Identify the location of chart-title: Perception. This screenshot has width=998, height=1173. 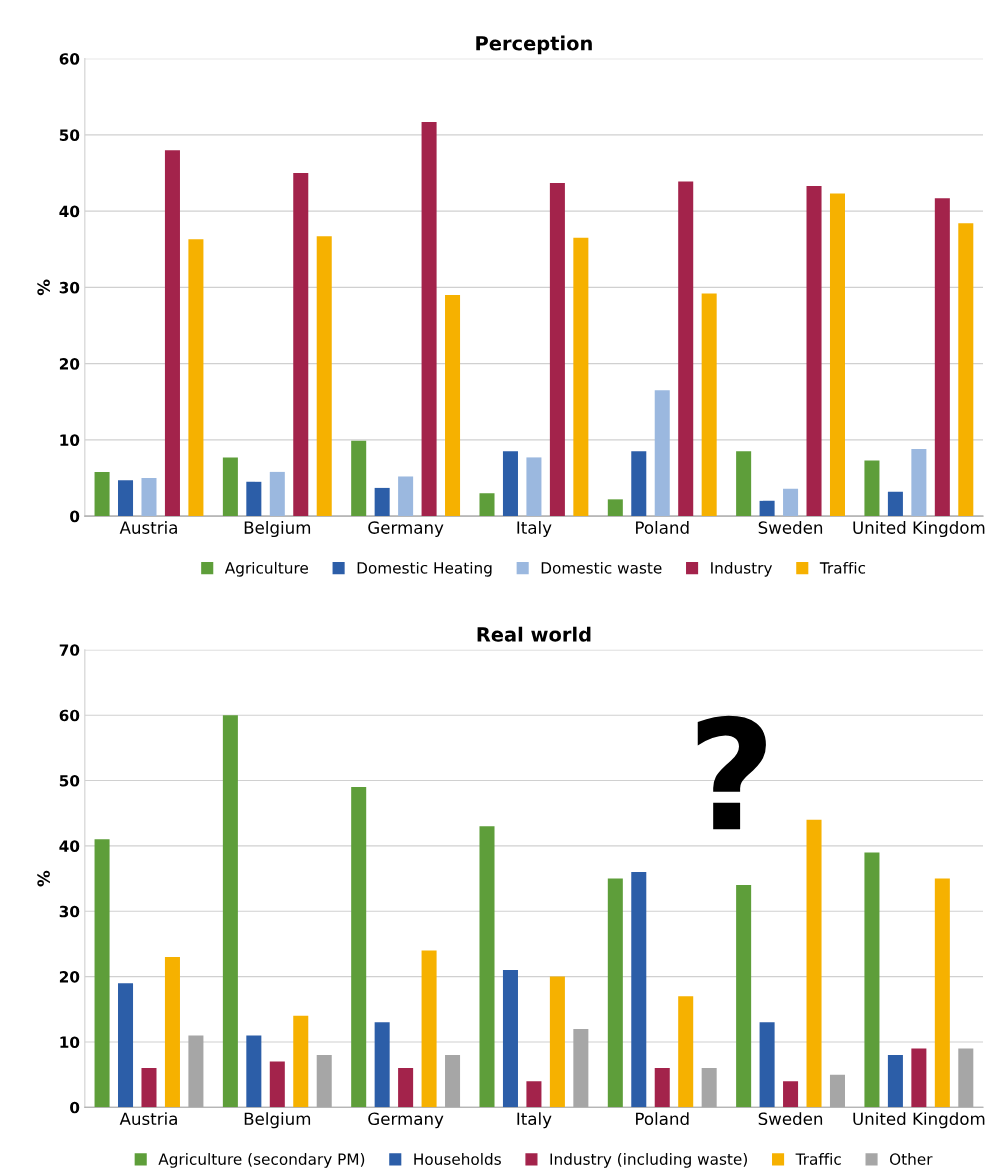
(534, 45).